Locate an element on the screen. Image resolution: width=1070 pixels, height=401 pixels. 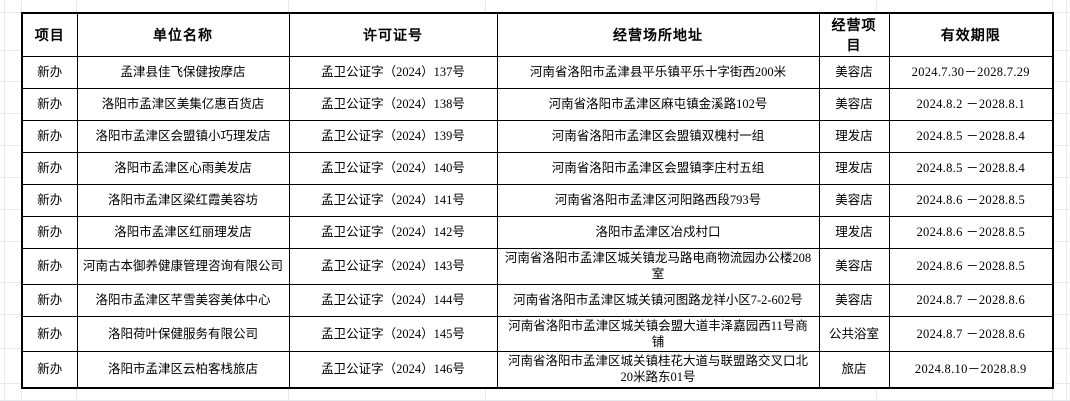
cell-address: 河南省洛阳市孟津区城关镇龙马路电商物流园办公楼208室 is located at coordinates (658, 266).